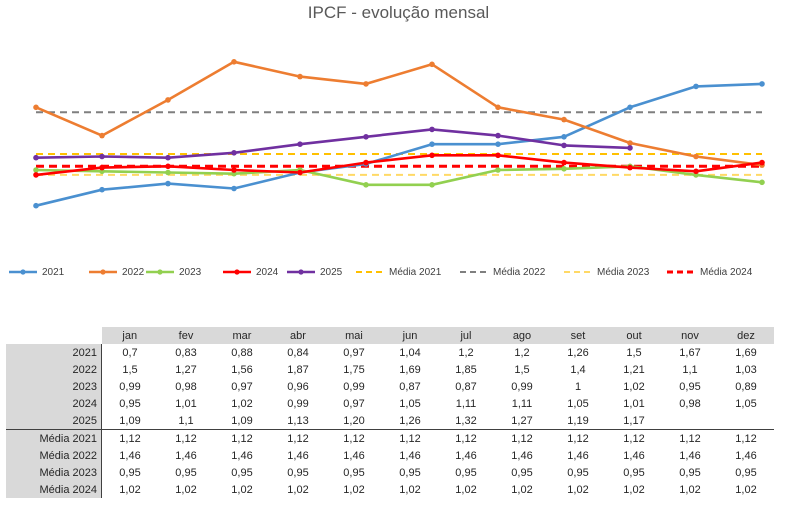 The height and width of the screenshot is (522, 797). Describe the element at coordinates (298, 369) in the screenshot. I see `table-cell: 1,87` at that location.